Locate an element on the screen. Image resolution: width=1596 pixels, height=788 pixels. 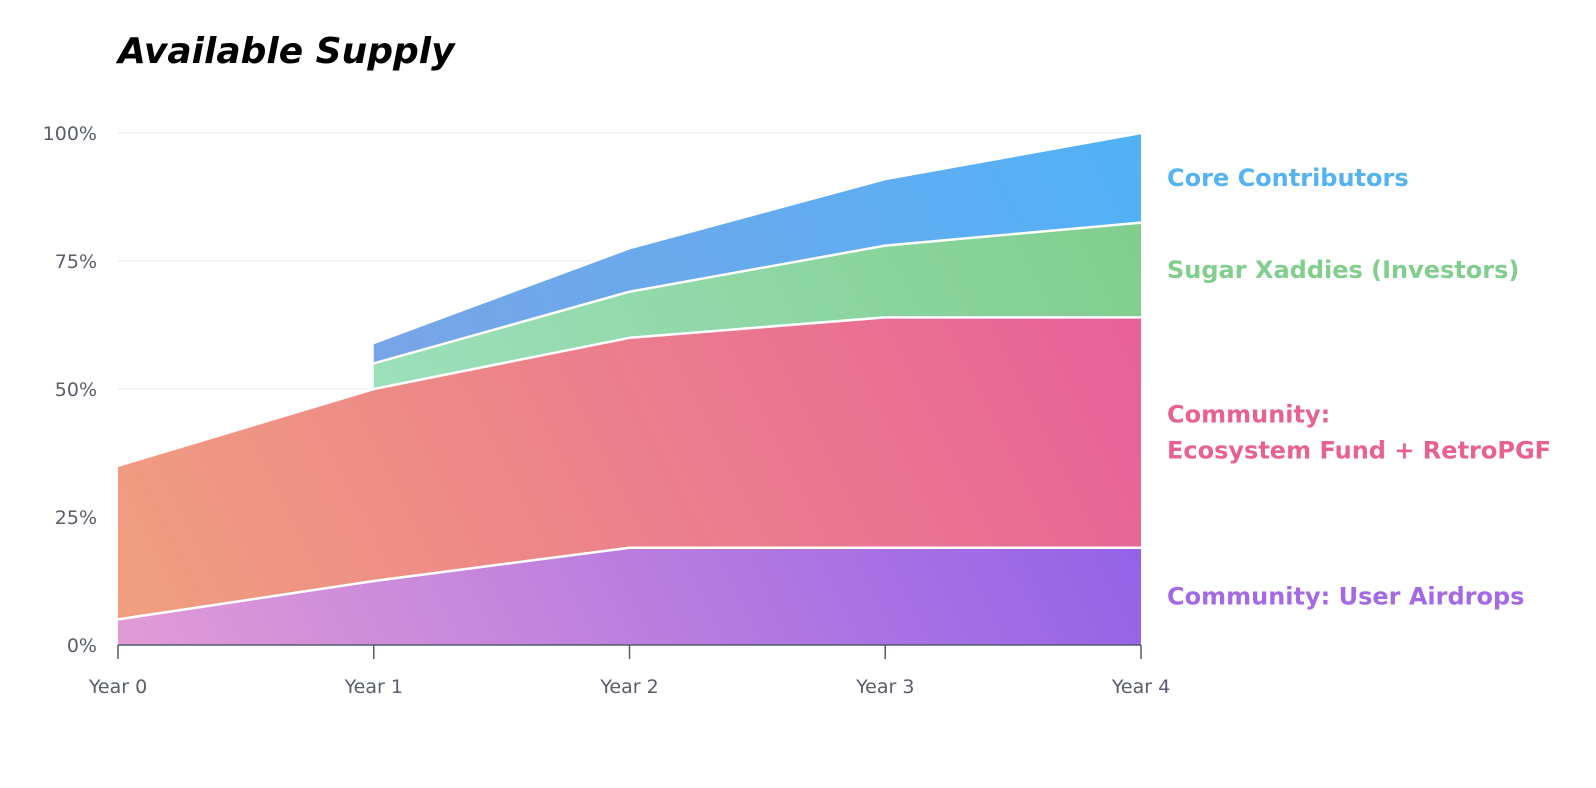
y-tick-label: 75% is located at coordinates (76, 262).